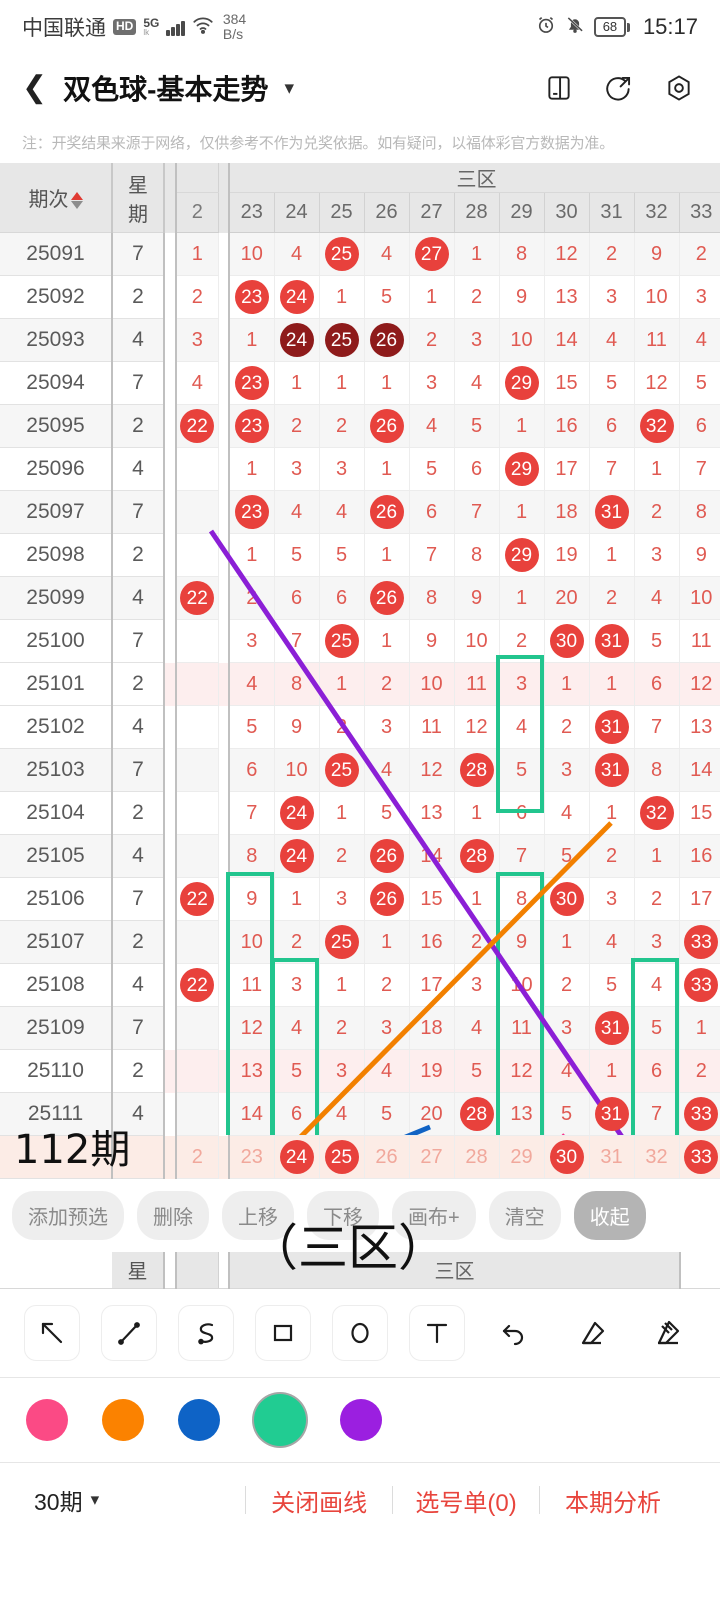 The width and height of the screenshot is (720, 1600). I want to click on table-row: 2510842211312173102543345, so click(360, 985).